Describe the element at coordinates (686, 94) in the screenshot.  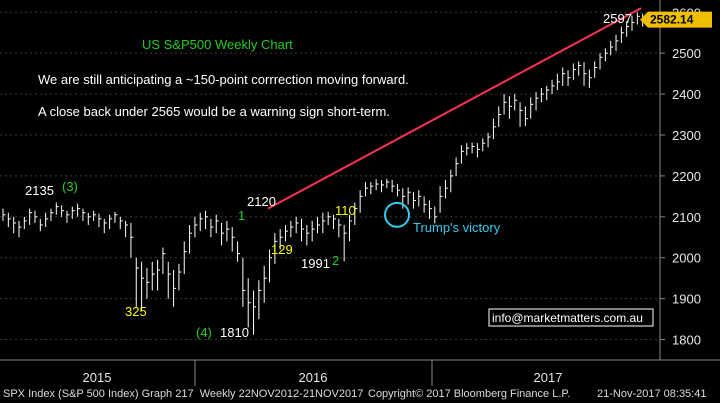
I see `y-tick-label: 2400` at that location.